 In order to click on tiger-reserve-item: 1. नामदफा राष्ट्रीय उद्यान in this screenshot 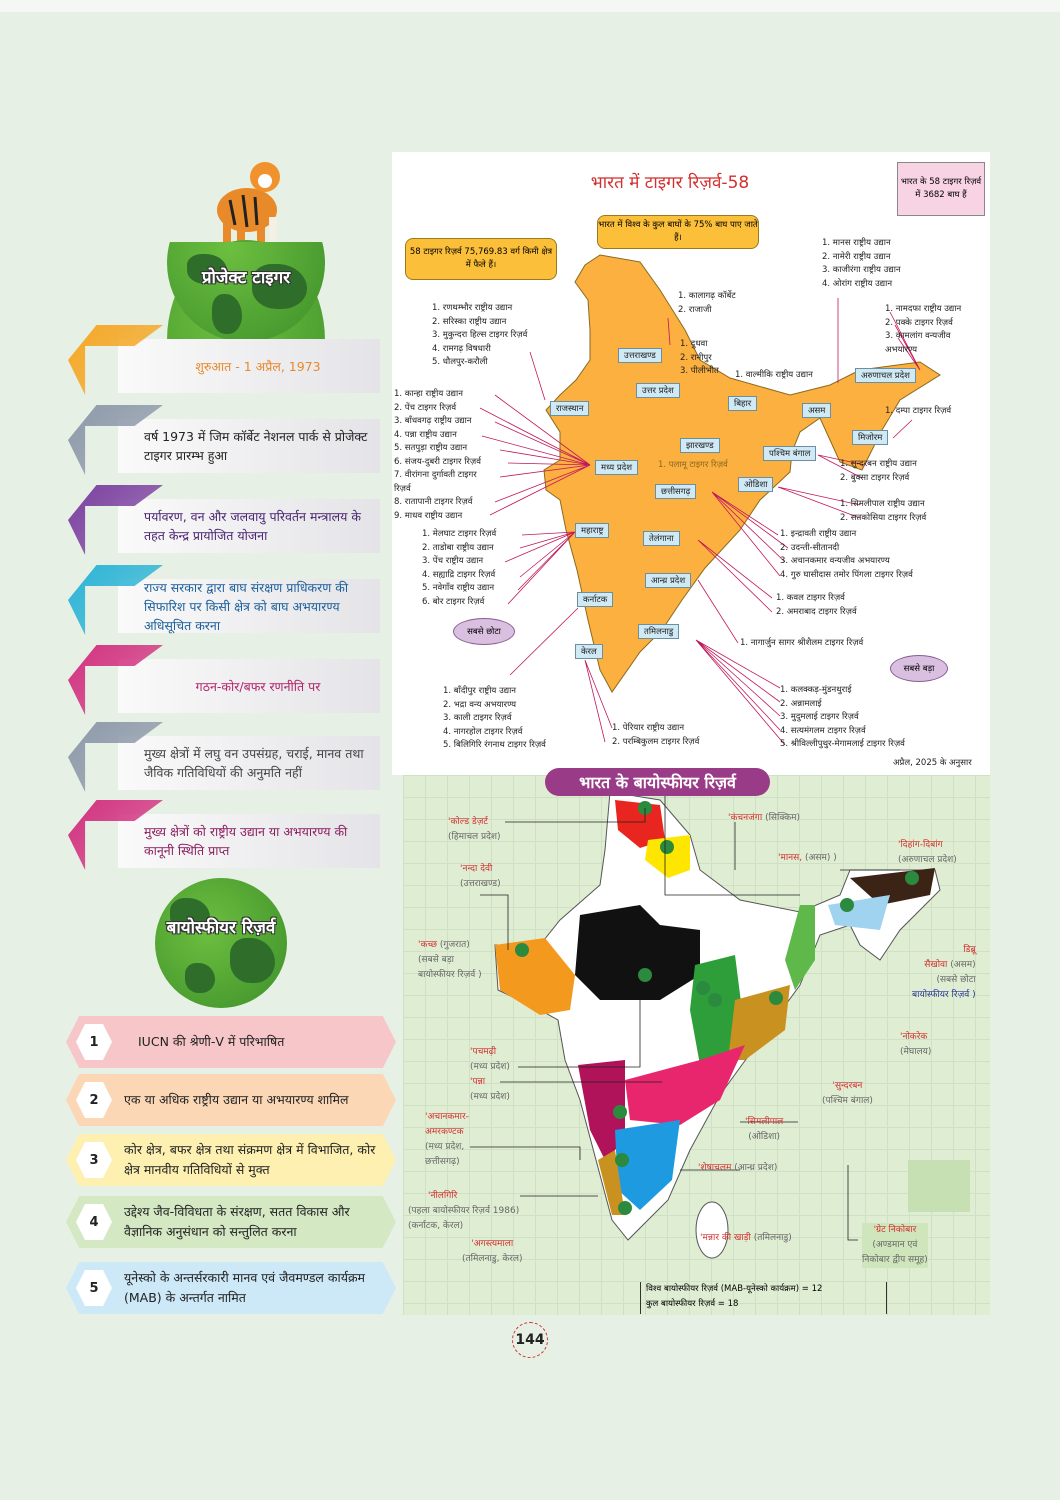, I will do `click(923, 309)`.